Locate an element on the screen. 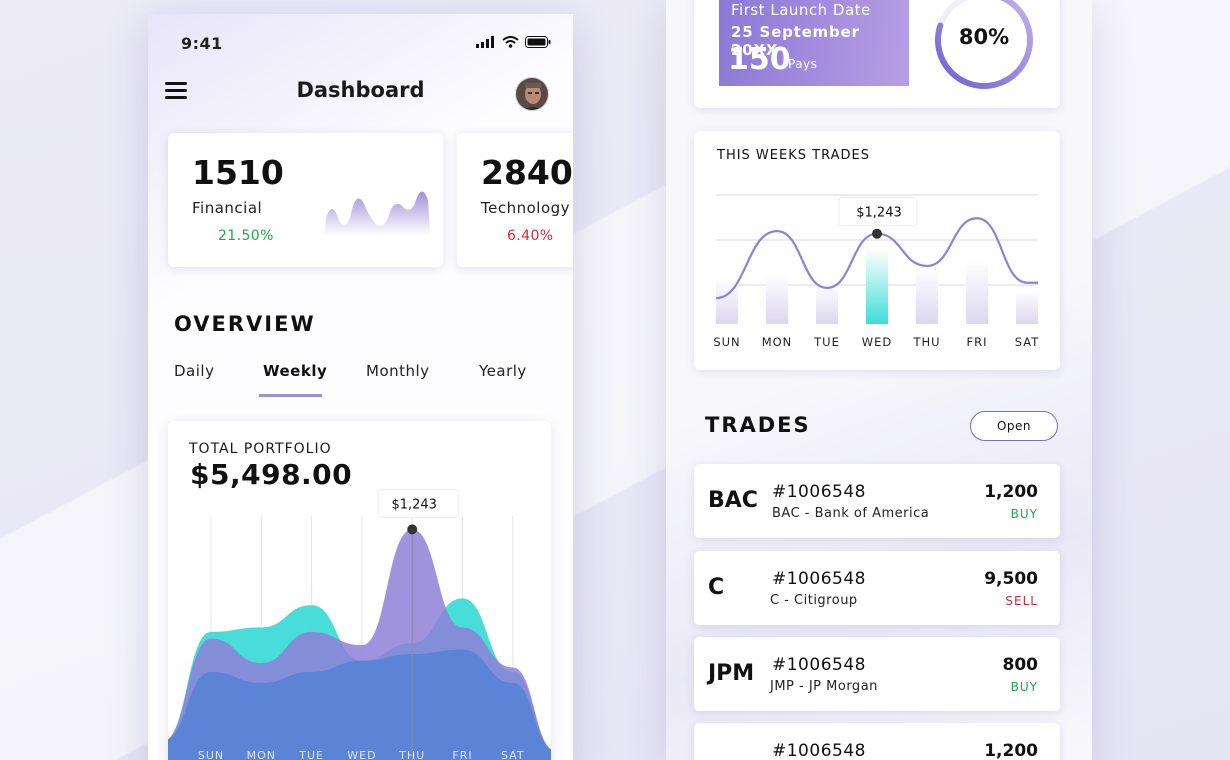  portfolio-label: TOTAL PORTFOLIO is located at coordinates (260, 449).